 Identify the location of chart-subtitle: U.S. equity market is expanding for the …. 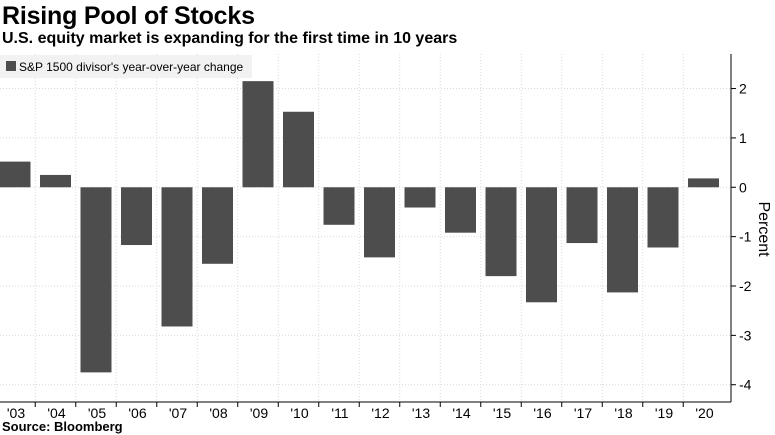
(230, 38).